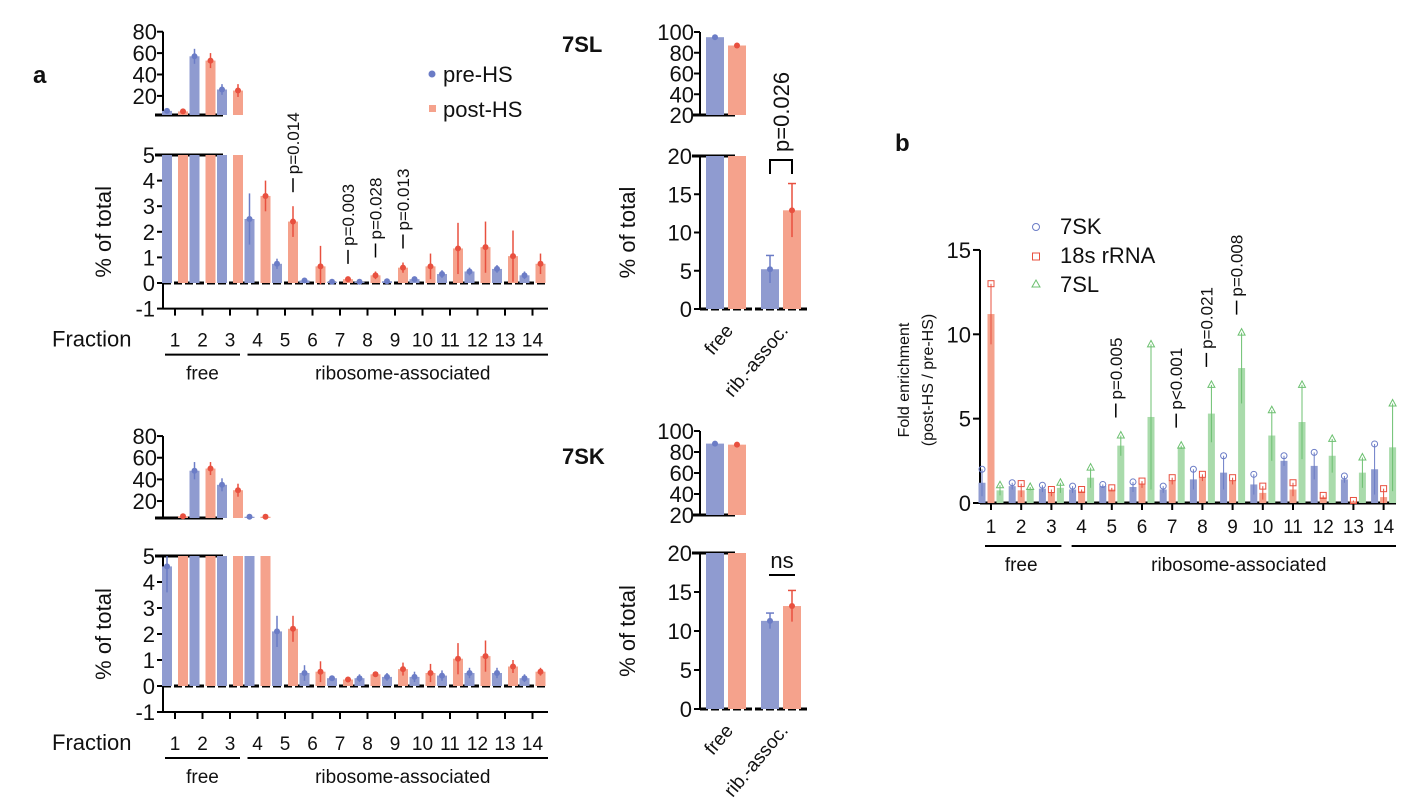 This screenshot has height=809, width=1404. What do you see at coordinates (1079, 284) in the screenshot?
I see `legend-label: 7SL` at bounding box center [1079, 284].